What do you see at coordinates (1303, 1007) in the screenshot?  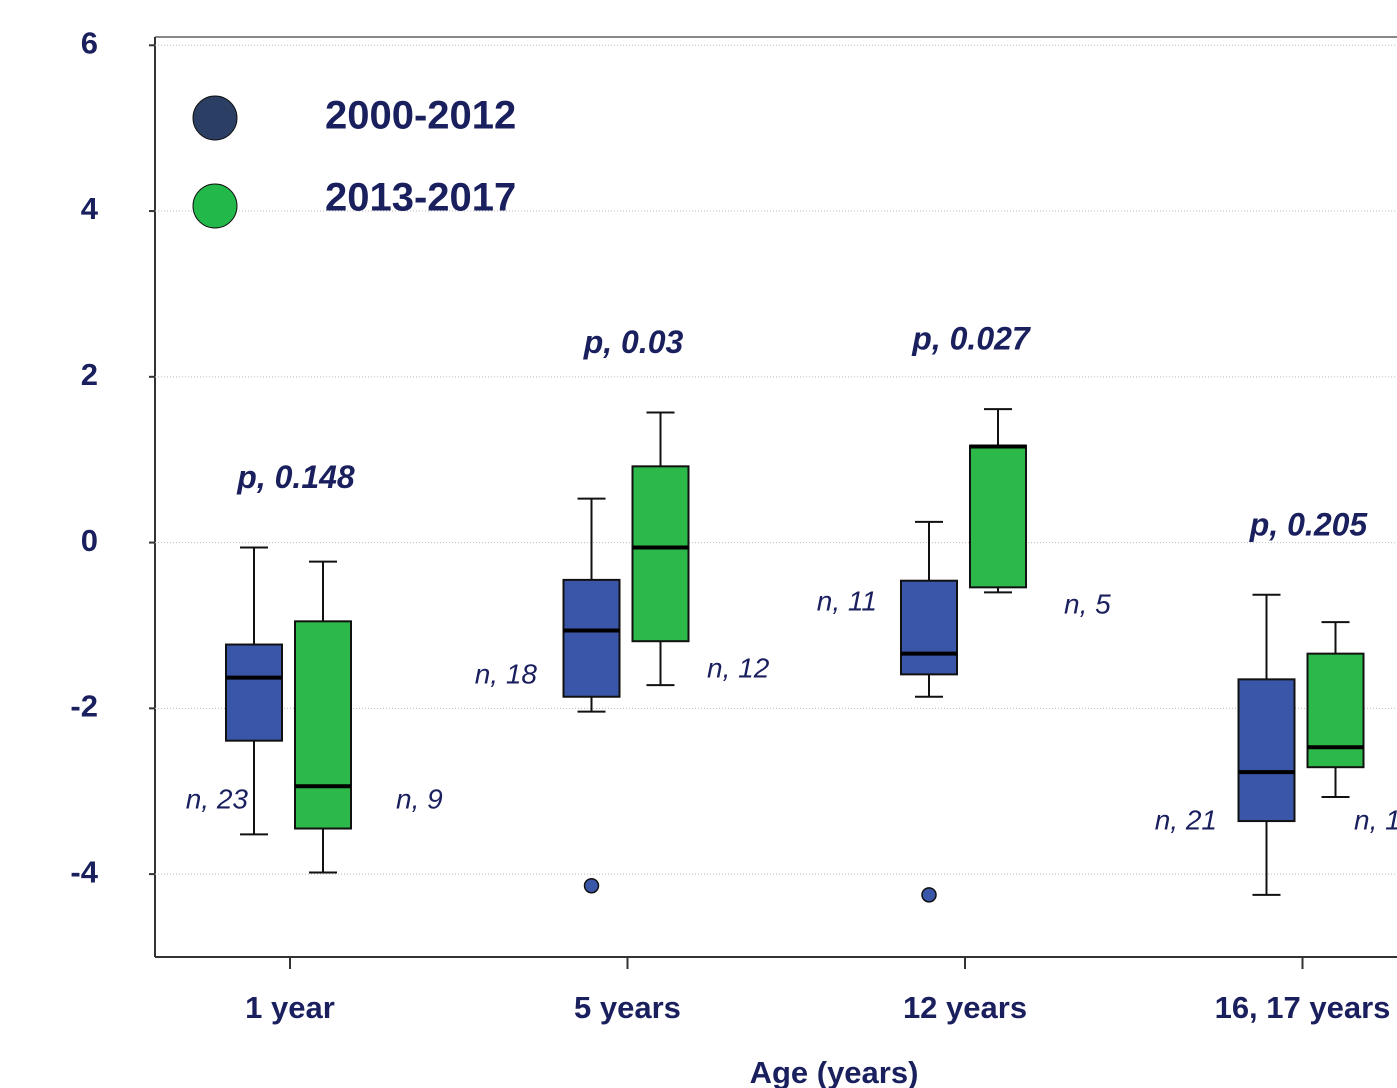 I see `x-tick-label: 16, 17 years` at bounding box center [1303, 1007].